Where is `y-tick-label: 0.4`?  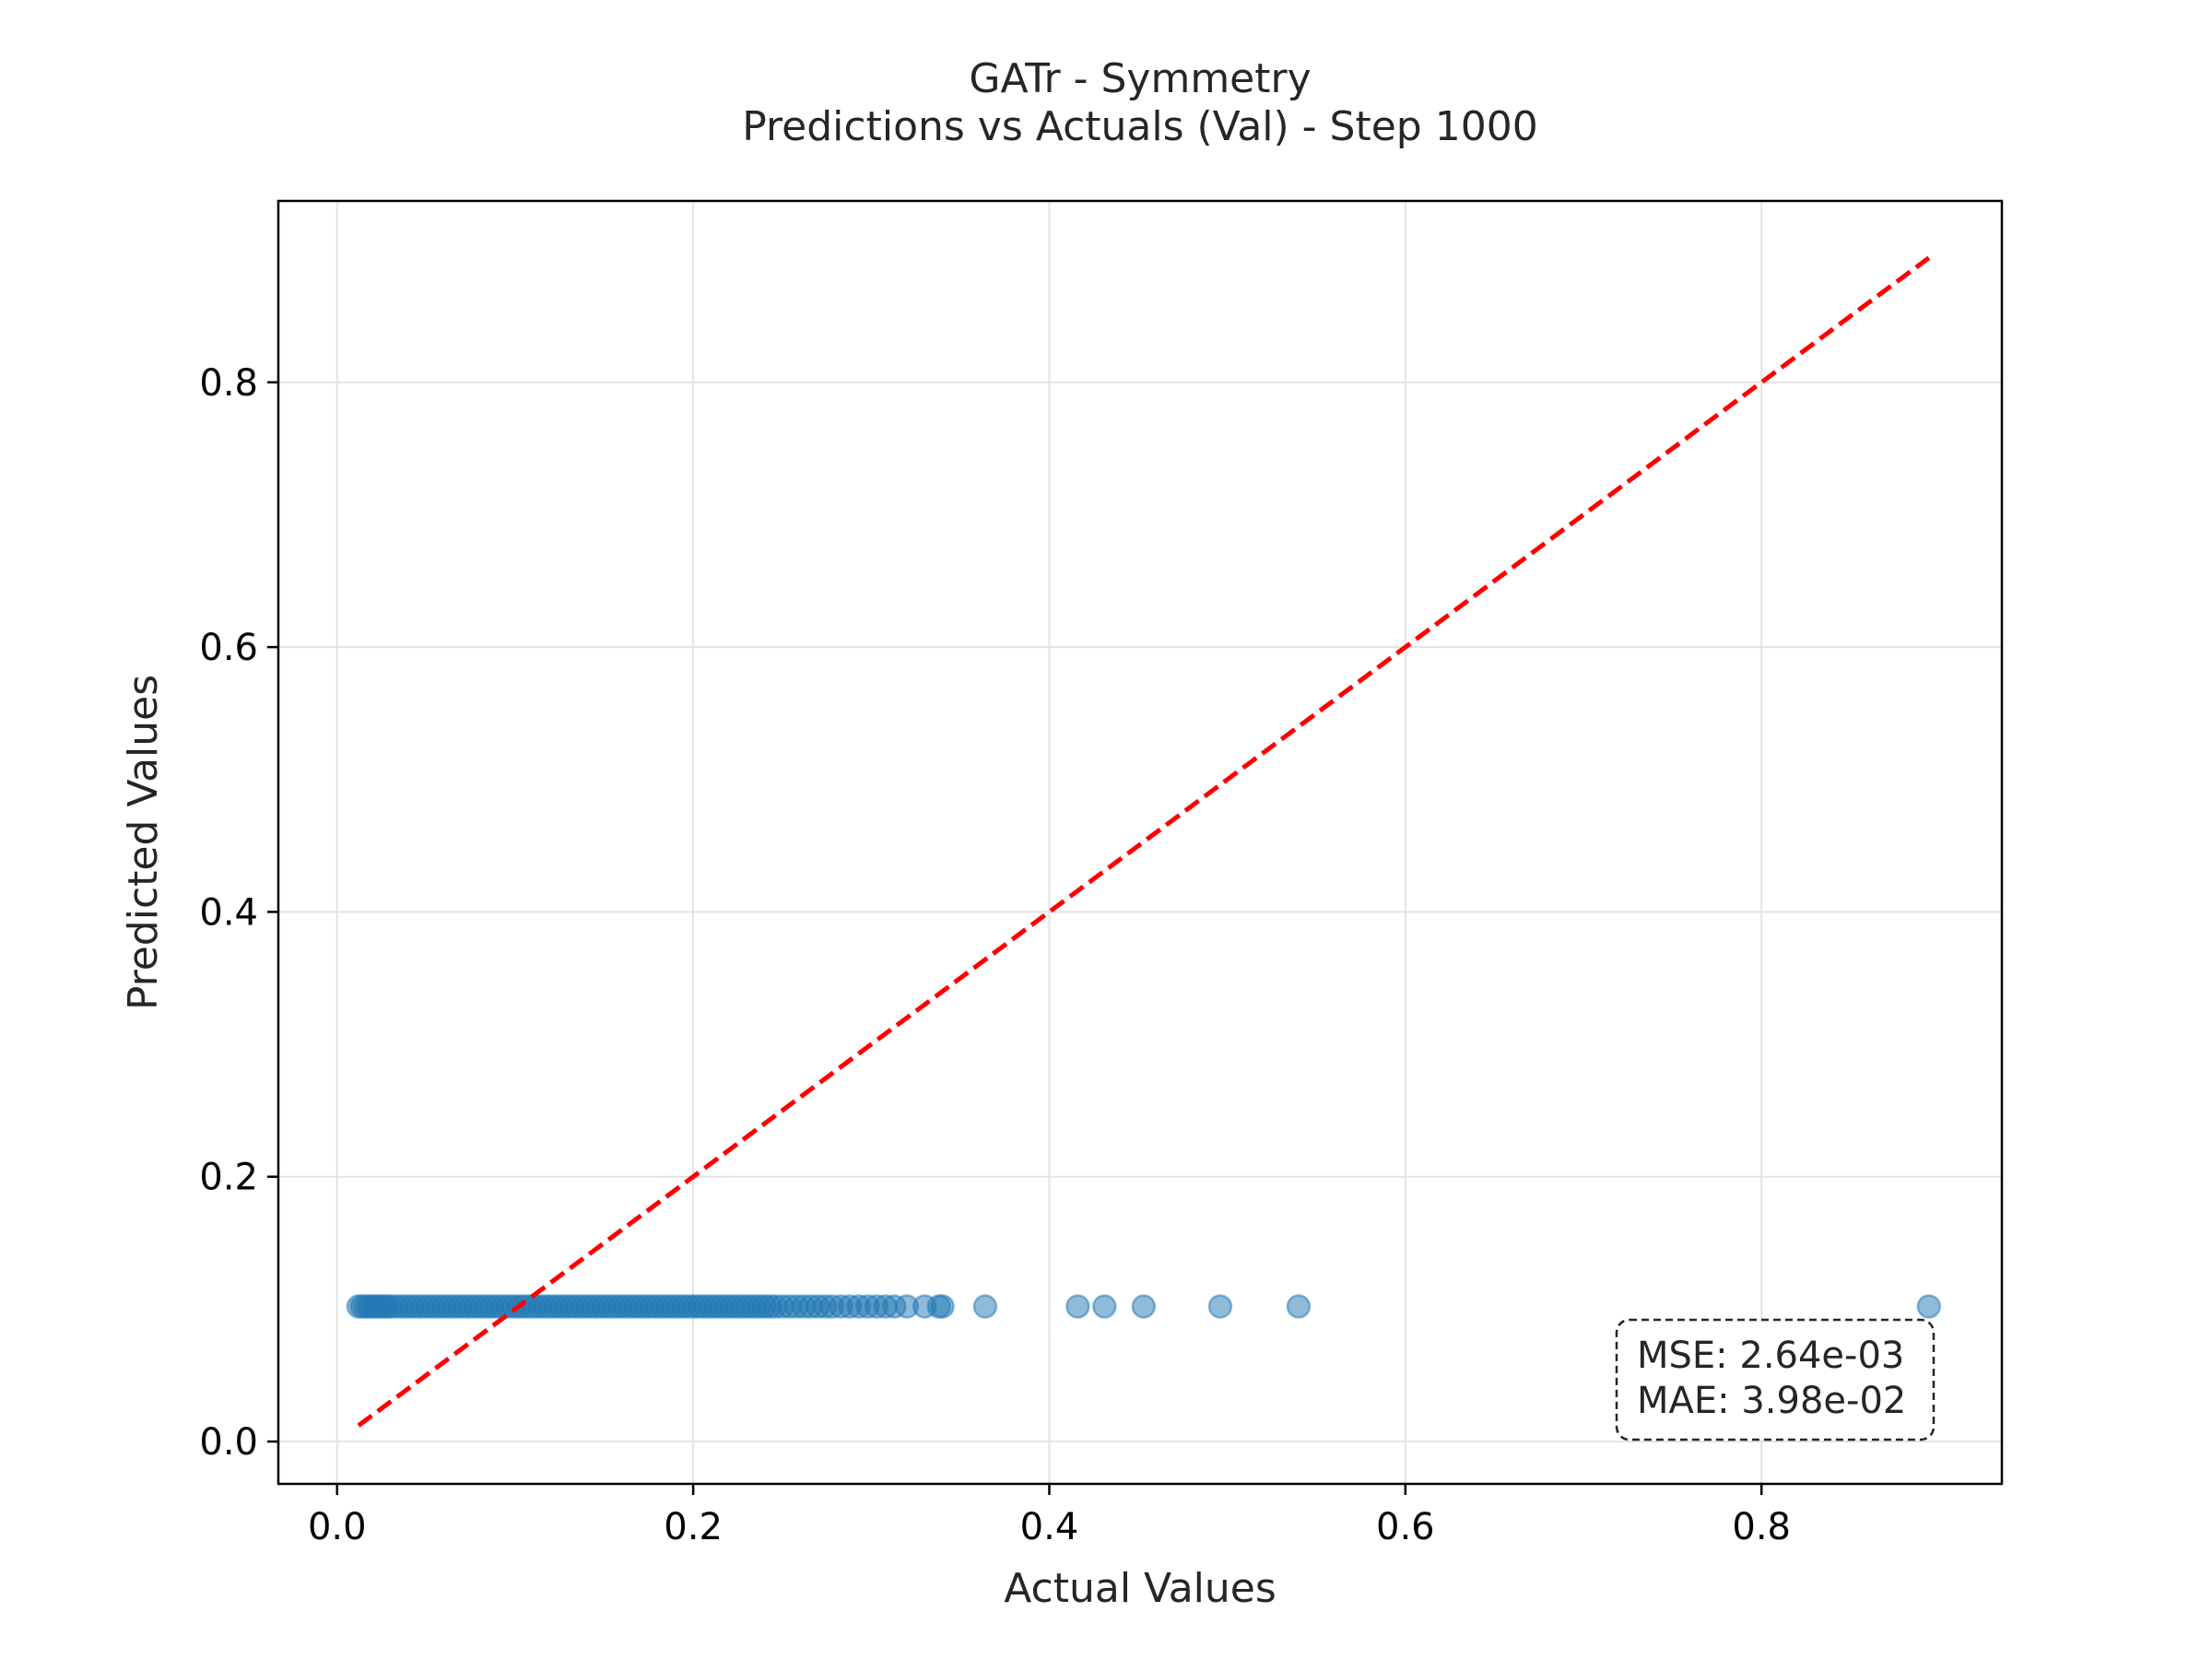 y-tick-label: 0.4 is located at coordinates (228, 912).